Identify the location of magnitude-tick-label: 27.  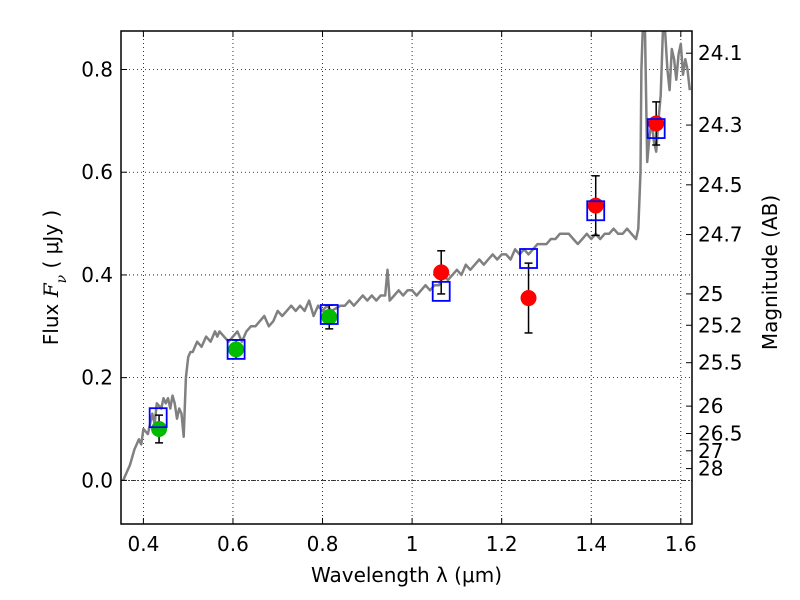
(710, 451).